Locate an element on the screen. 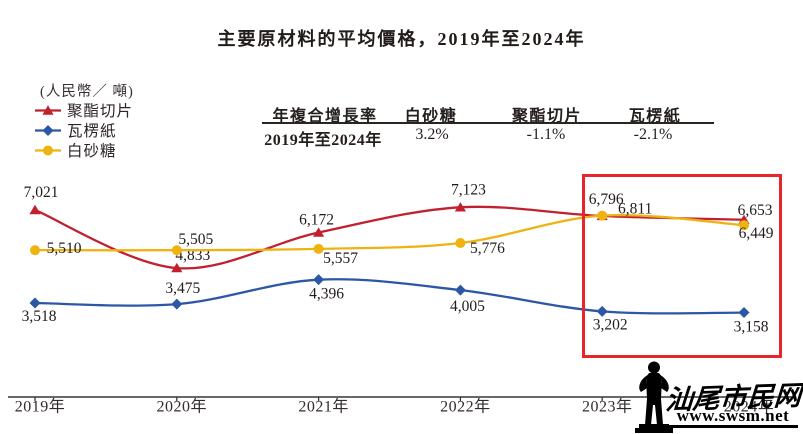  diamond-marker-icon is located at coordinates (48, 130).